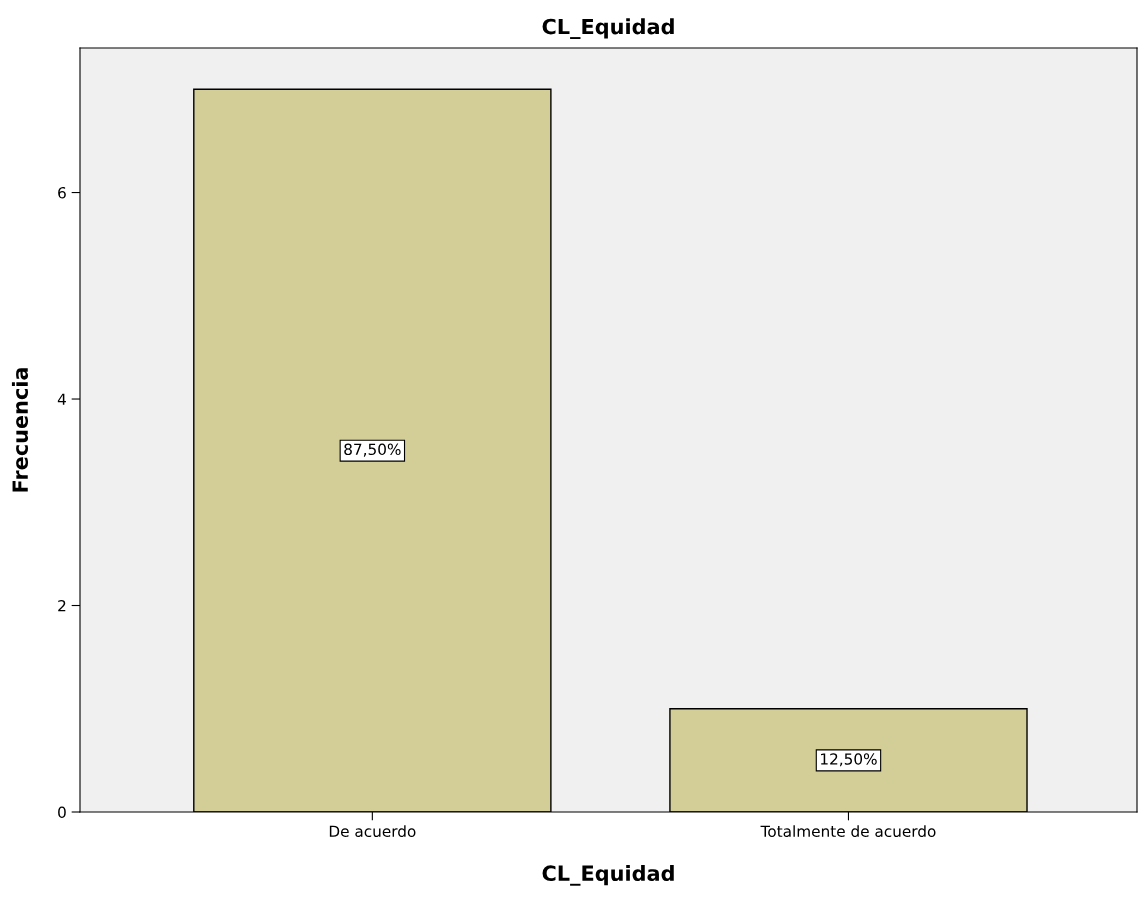 The width and height of the screenshot is (1139, 897). Describe the element at coordinates (62, 812) in the screenshot. I see `y-tick-label: 0` at that location.